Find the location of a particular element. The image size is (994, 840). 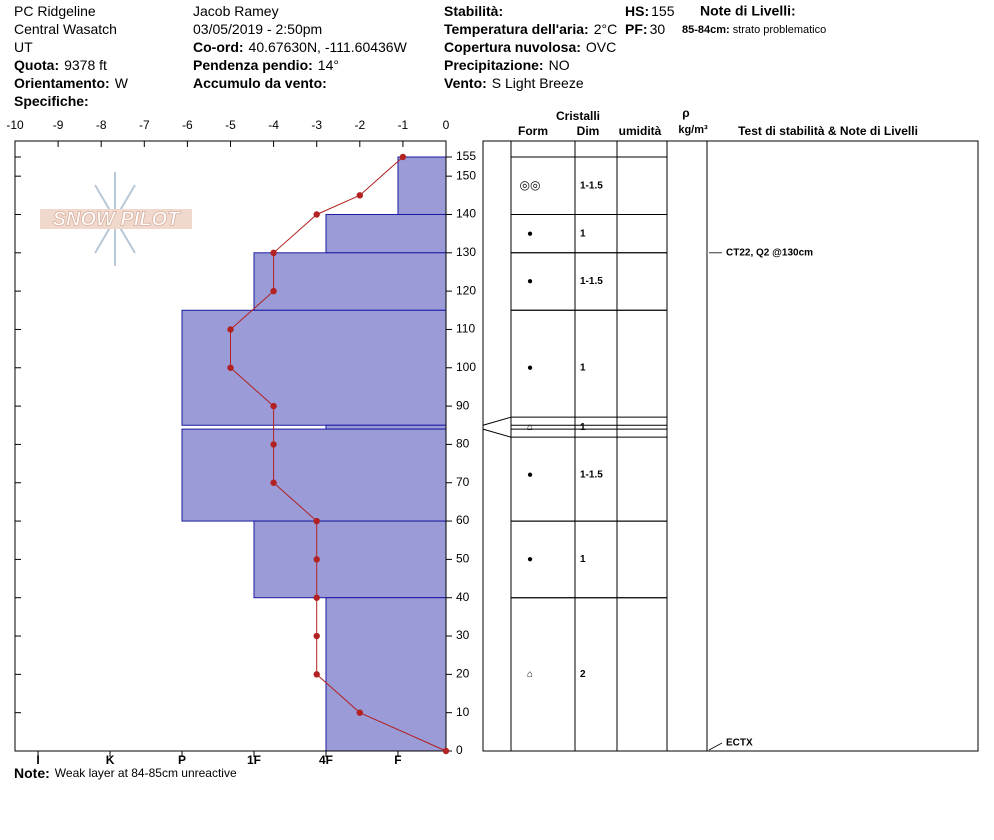

header-field: Temperatura dell'aria: 2°C is located at coordinates (530, 29).